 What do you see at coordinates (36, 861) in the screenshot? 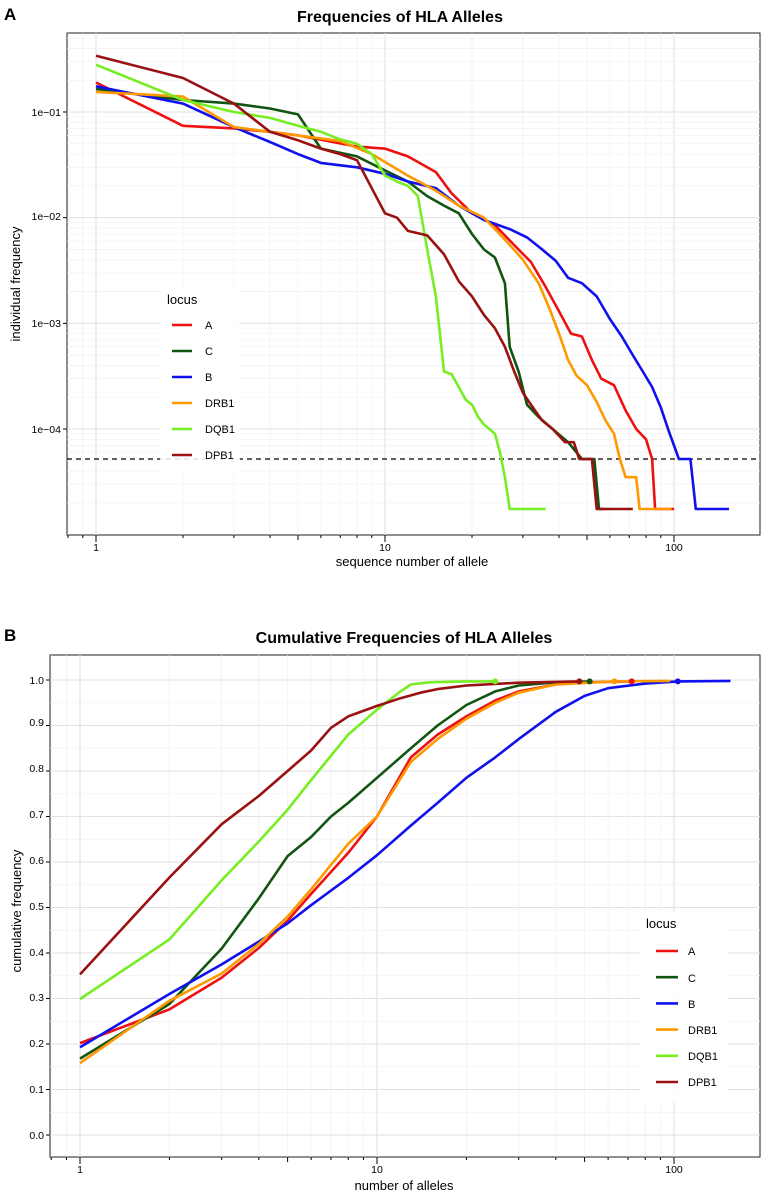
I see `panel-b-y-tick-label: 0.6` at bounding box center [36, 861].